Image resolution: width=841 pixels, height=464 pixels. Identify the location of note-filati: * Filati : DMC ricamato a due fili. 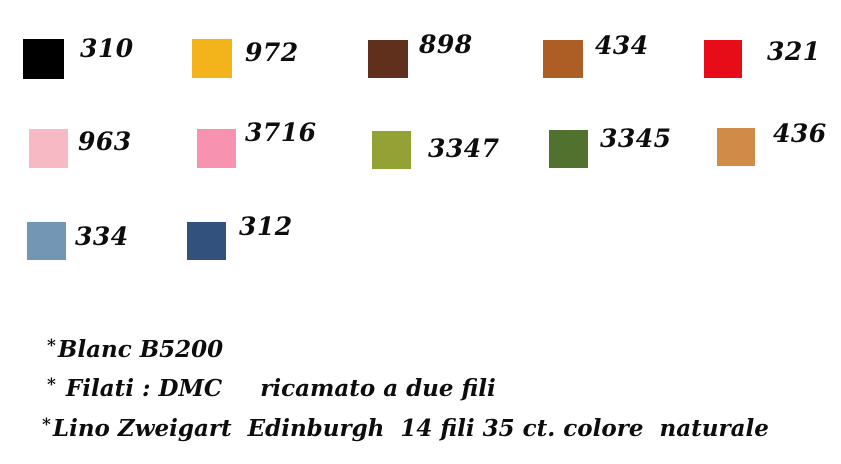
(255, 388).